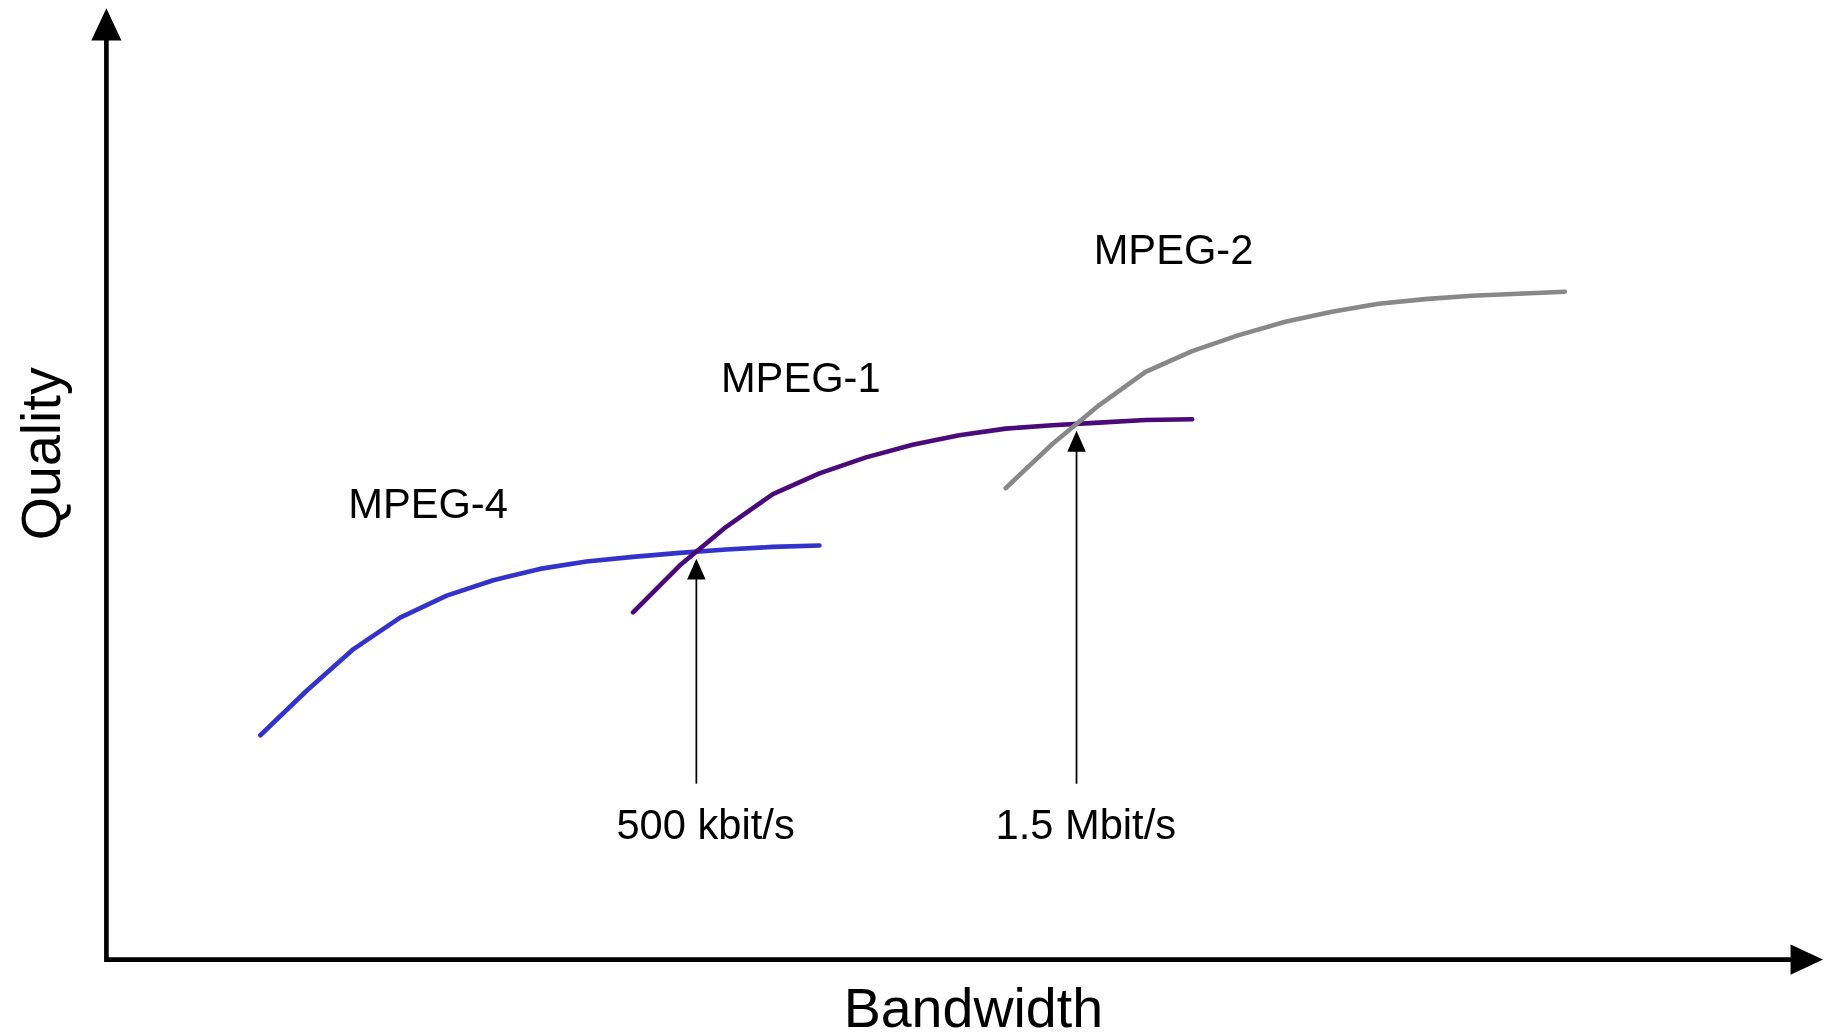  What do you see at coordinates (705, 825) in the screenshot?
I see `annotation: 500 kbit/s` at bounding box center [705, 825].